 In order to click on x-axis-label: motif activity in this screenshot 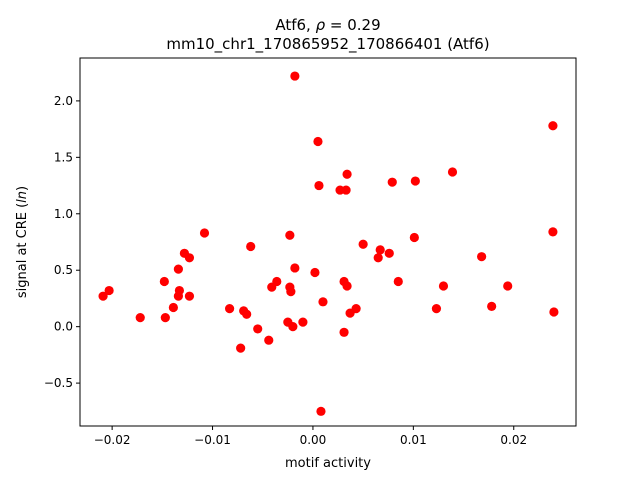, I will do `click(328, 463)`.